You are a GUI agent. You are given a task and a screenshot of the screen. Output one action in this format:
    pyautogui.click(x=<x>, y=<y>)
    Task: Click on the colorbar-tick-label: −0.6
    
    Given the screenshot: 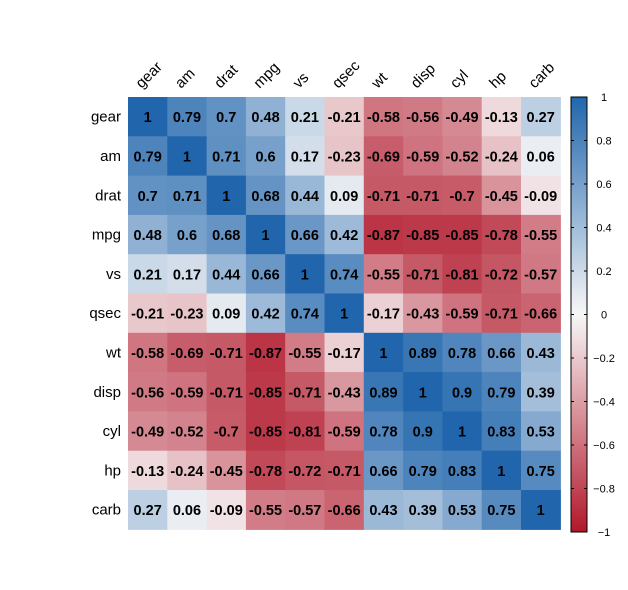 What is the action you would take?
    pyautogui.click(x=604, y=446)
    